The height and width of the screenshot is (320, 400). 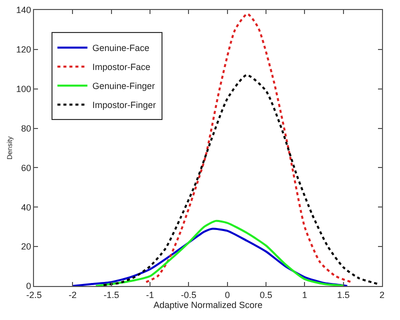 What do you see at coordinates (24, 89) in the screenshot?
I see `y-tick-label: 100` at bounding box center [24, 89].